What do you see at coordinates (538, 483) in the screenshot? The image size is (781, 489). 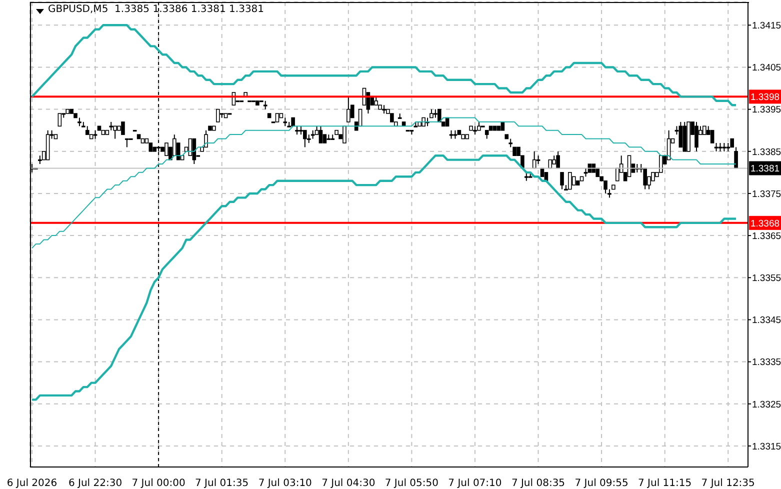 I see `x-tick-label: 7 Jul 08:35` at bounding box center [538, 483].